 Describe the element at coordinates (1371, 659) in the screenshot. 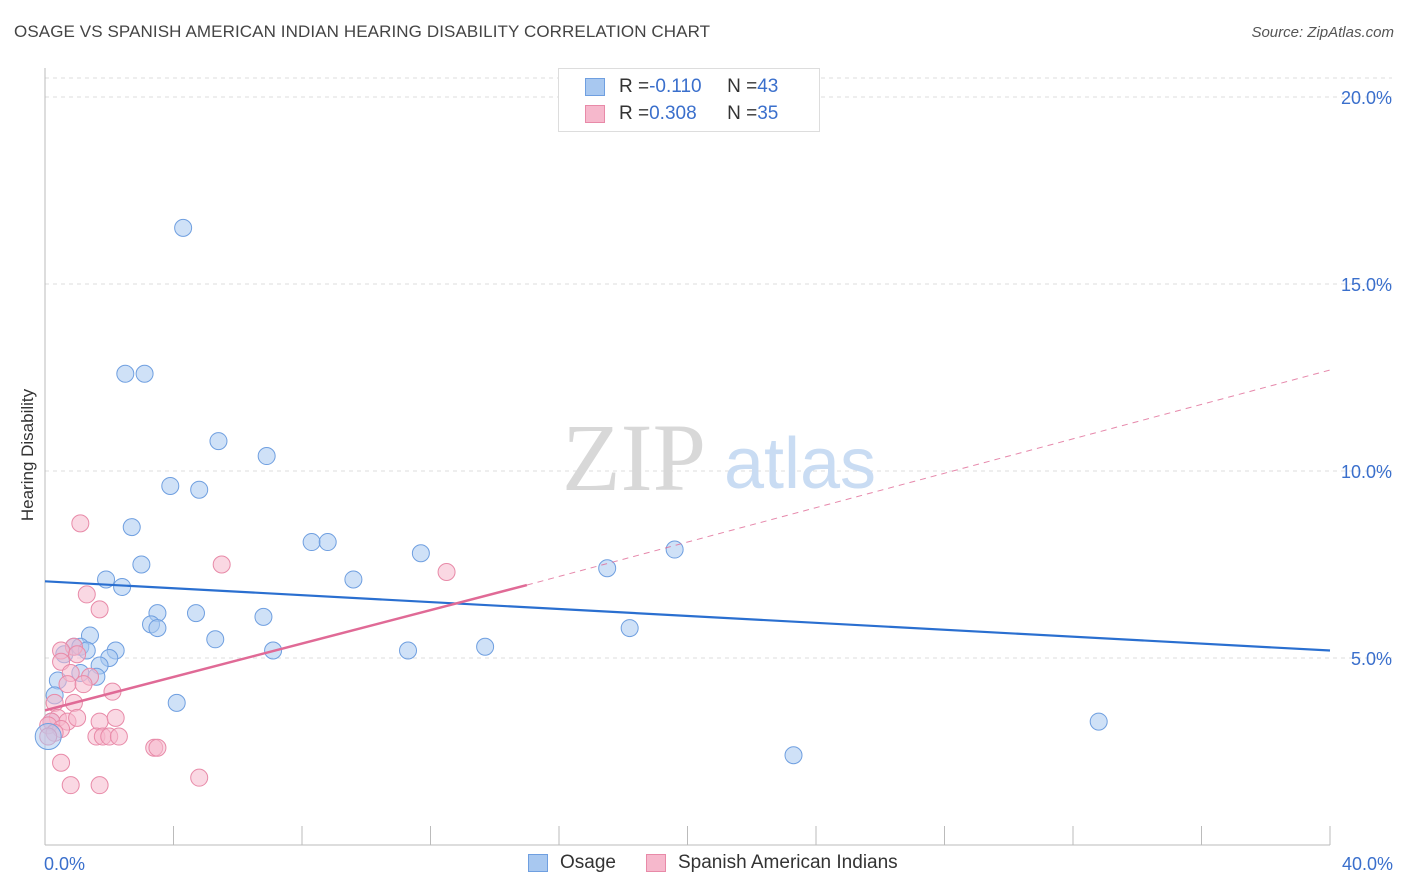

I see `y-tick-label: 5.0%` at that location.